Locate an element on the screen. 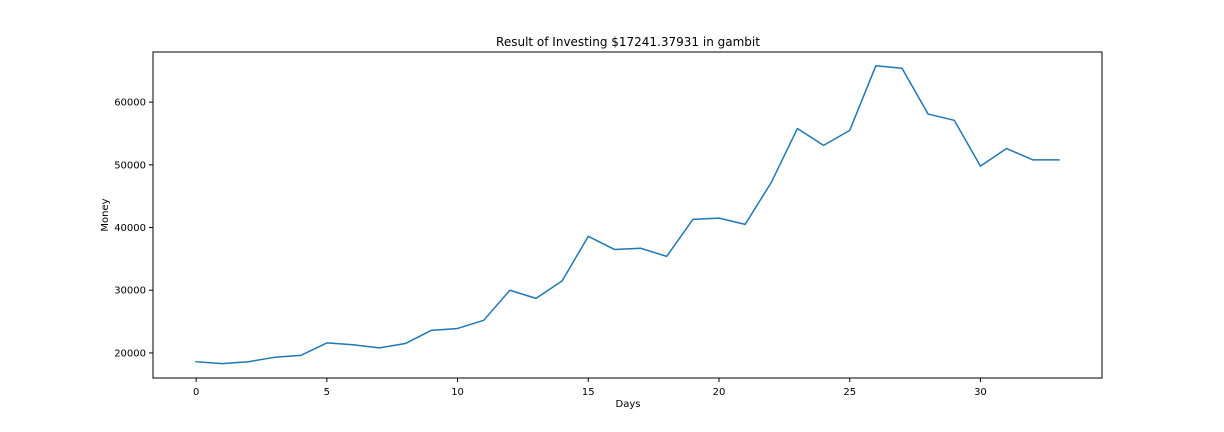 The image size is (1224, 432). x-tick-label: 10 is located at coordinates (457, 392).